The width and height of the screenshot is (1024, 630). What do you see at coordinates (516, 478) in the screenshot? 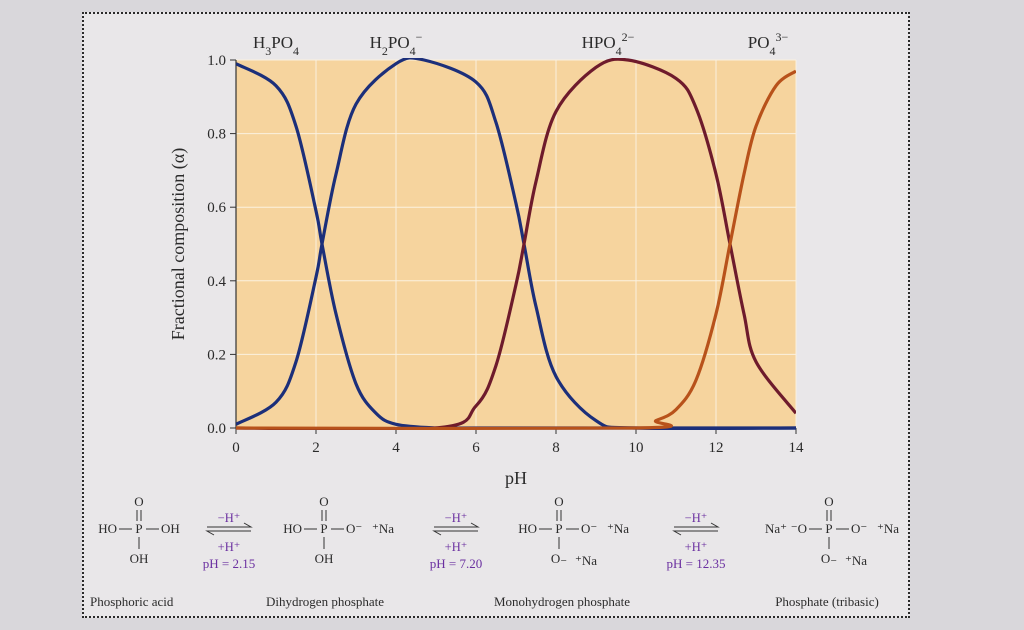
I see `x-axis-title: pH` at bounding box center [516, 478].